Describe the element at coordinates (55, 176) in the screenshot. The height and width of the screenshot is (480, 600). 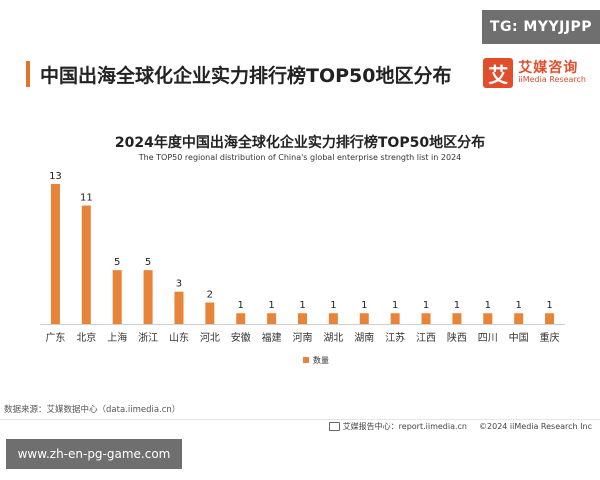
I see `data-label: 13` at that location.